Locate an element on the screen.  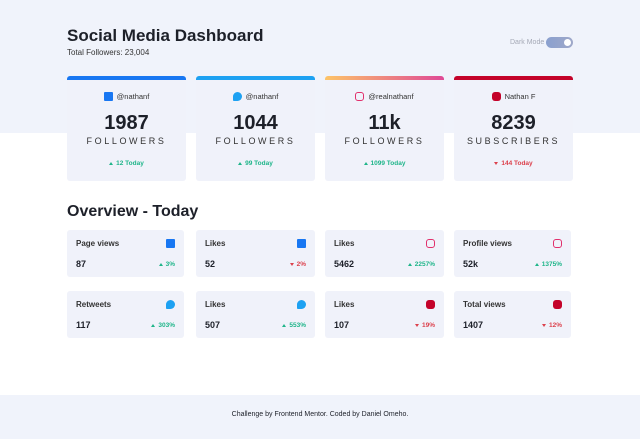
overview-change-row: 303% is located at coordinates (163, 325).